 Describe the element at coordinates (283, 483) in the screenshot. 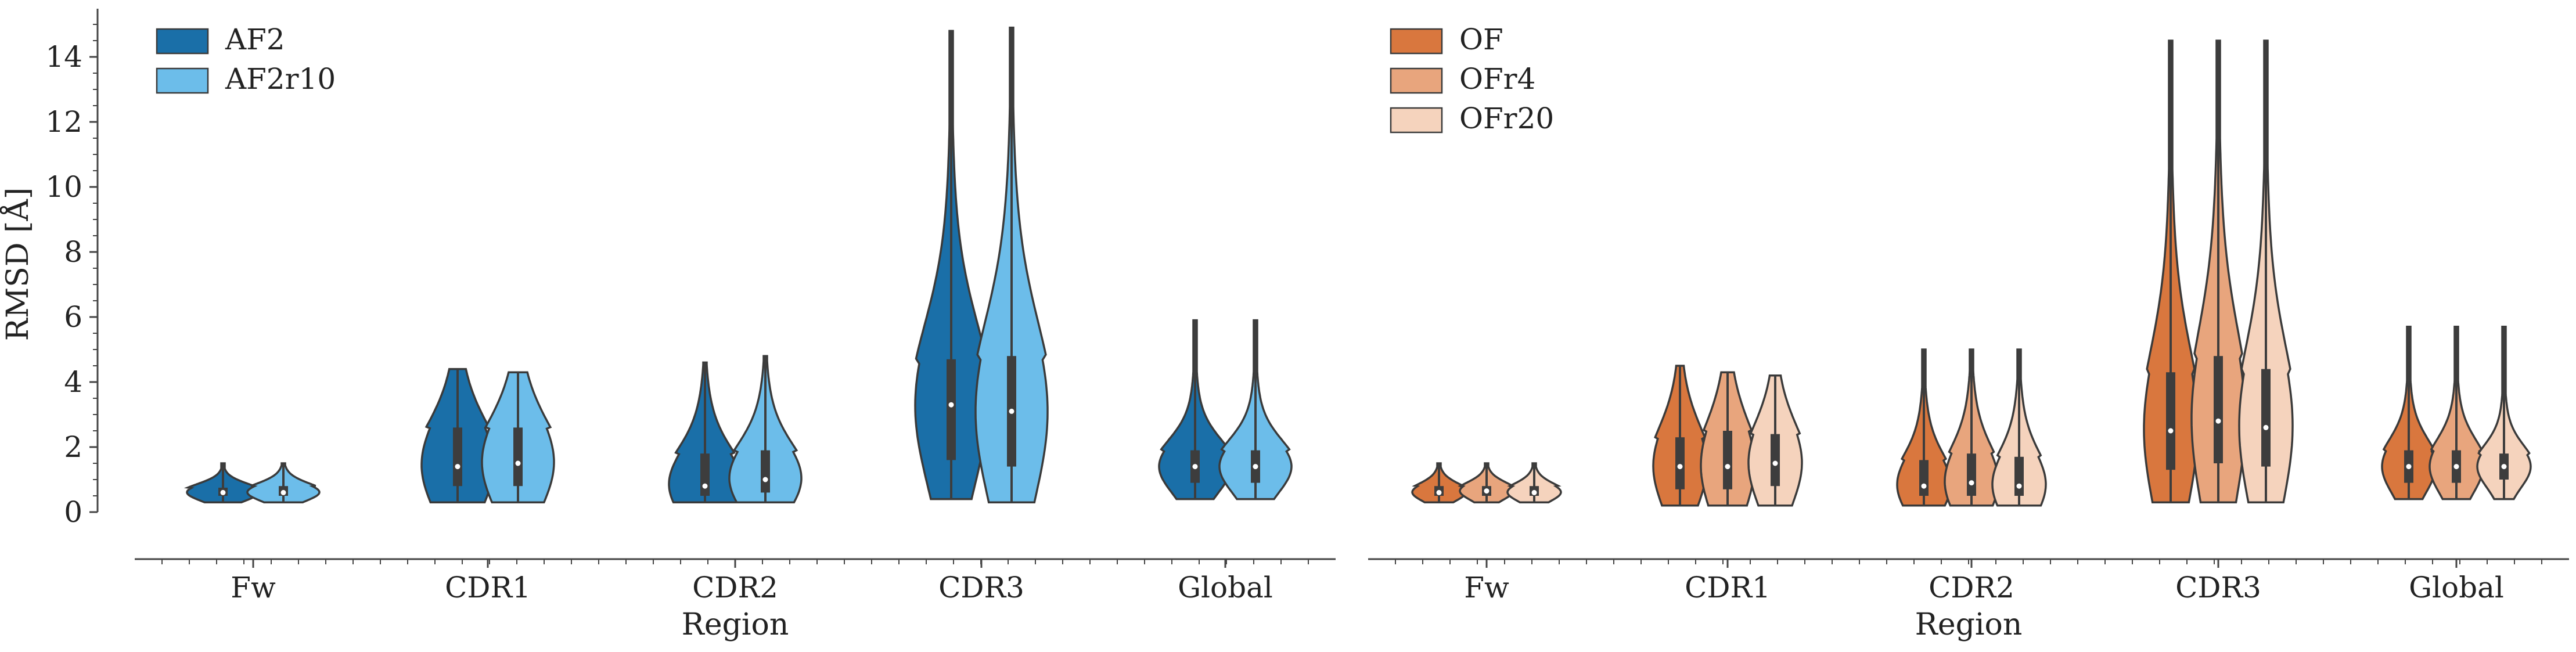

I see `violin-AF2r10-Fw` at that location.